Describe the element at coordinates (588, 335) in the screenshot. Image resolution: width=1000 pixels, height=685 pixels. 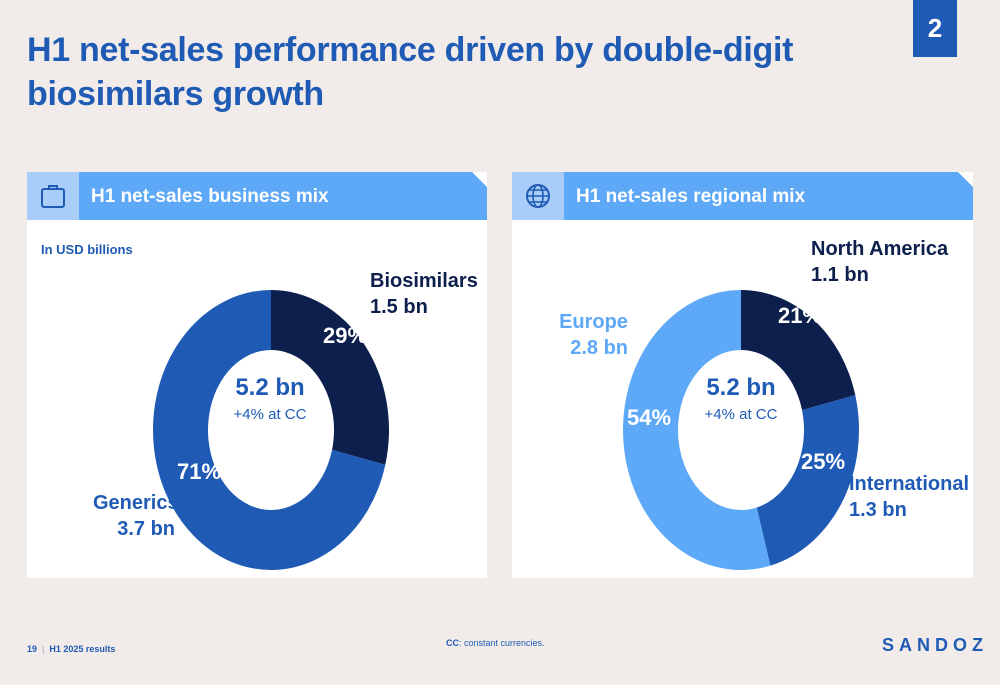
I see `europe-label: Europe 2.8 bn` at that location.